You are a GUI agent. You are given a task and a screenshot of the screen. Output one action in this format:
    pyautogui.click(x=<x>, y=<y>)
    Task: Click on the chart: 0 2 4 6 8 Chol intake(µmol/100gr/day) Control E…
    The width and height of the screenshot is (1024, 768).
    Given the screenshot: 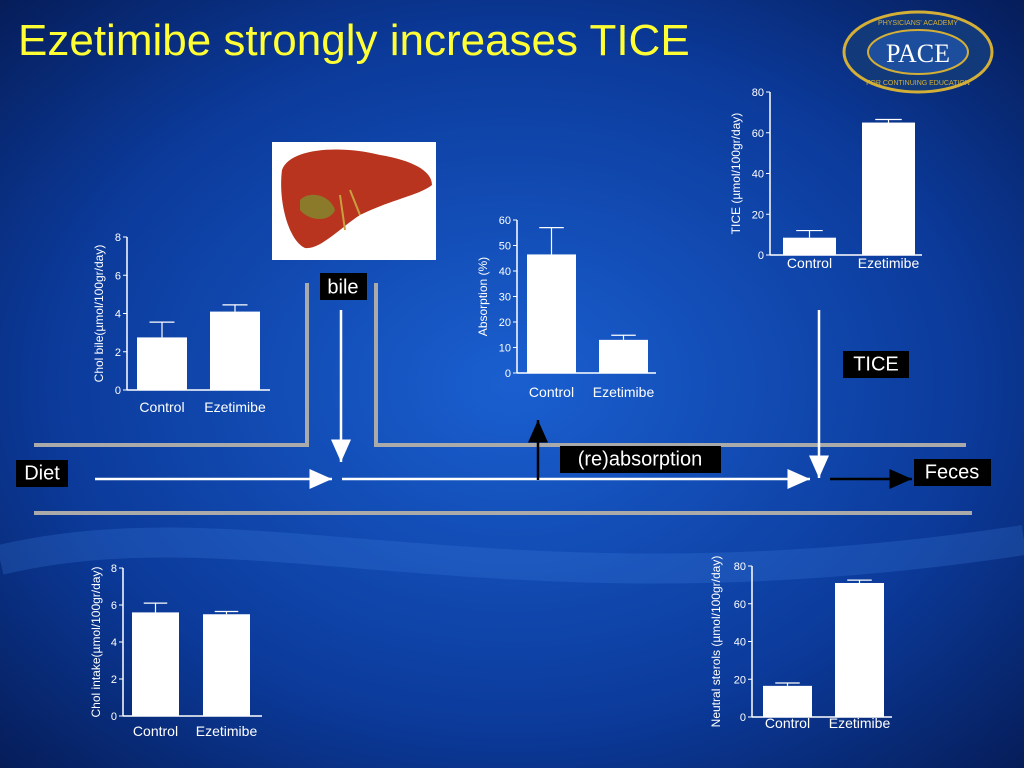 What is the action you would take?
    pyautogui.click(x=175, y=651)
    